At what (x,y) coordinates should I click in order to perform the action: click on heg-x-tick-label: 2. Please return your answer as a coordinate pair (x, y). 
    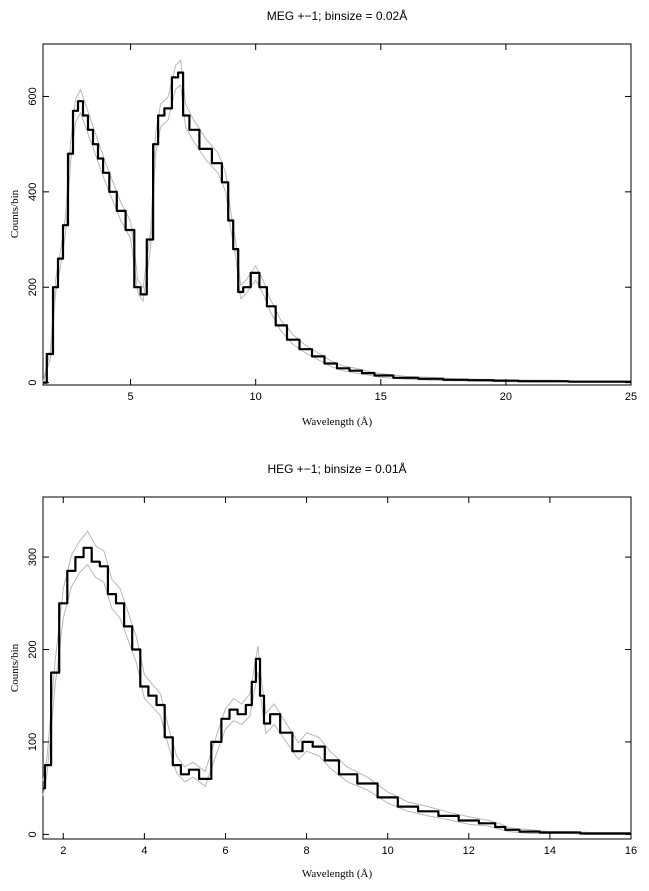
    Looking at the image, I should click on (63, 851).